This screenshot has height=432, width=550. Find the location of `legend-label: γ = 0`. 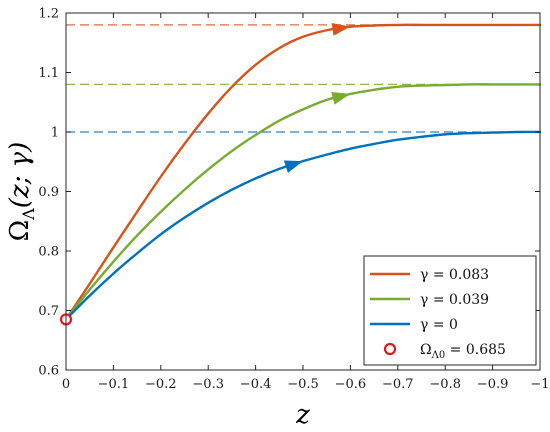

legend-label: γ = 0 is located at coordinates (439, 325).